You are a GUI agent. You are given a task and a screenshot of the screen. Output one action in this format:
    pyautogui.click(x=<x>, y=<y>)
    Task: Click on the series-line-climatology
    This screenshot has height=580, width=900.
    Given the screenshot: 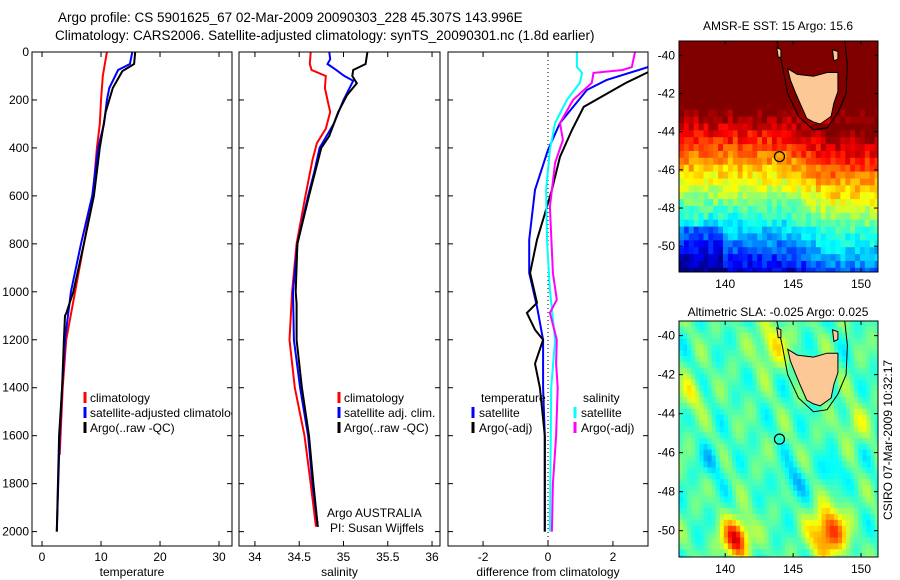 What is the action you would take?
    pyautogui.click(x=310, y=289)
    